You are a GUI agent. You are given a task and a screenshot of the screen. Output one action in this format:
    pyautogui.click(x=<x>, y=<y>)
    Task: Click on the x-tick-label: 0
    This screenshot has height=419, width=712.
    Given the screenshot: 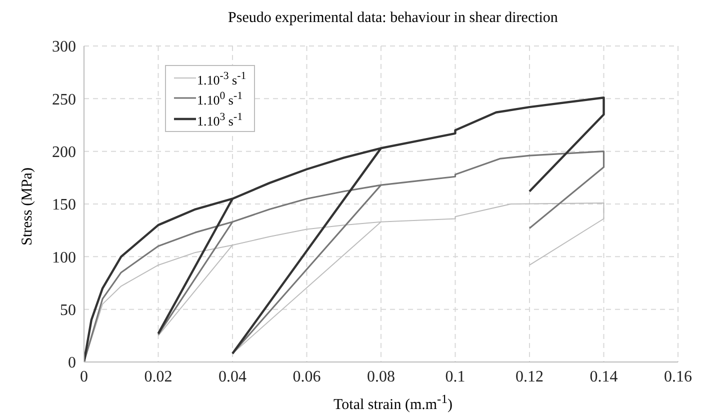 What is the action you would take?
    pyautogui.click(x=84, y=377)
    